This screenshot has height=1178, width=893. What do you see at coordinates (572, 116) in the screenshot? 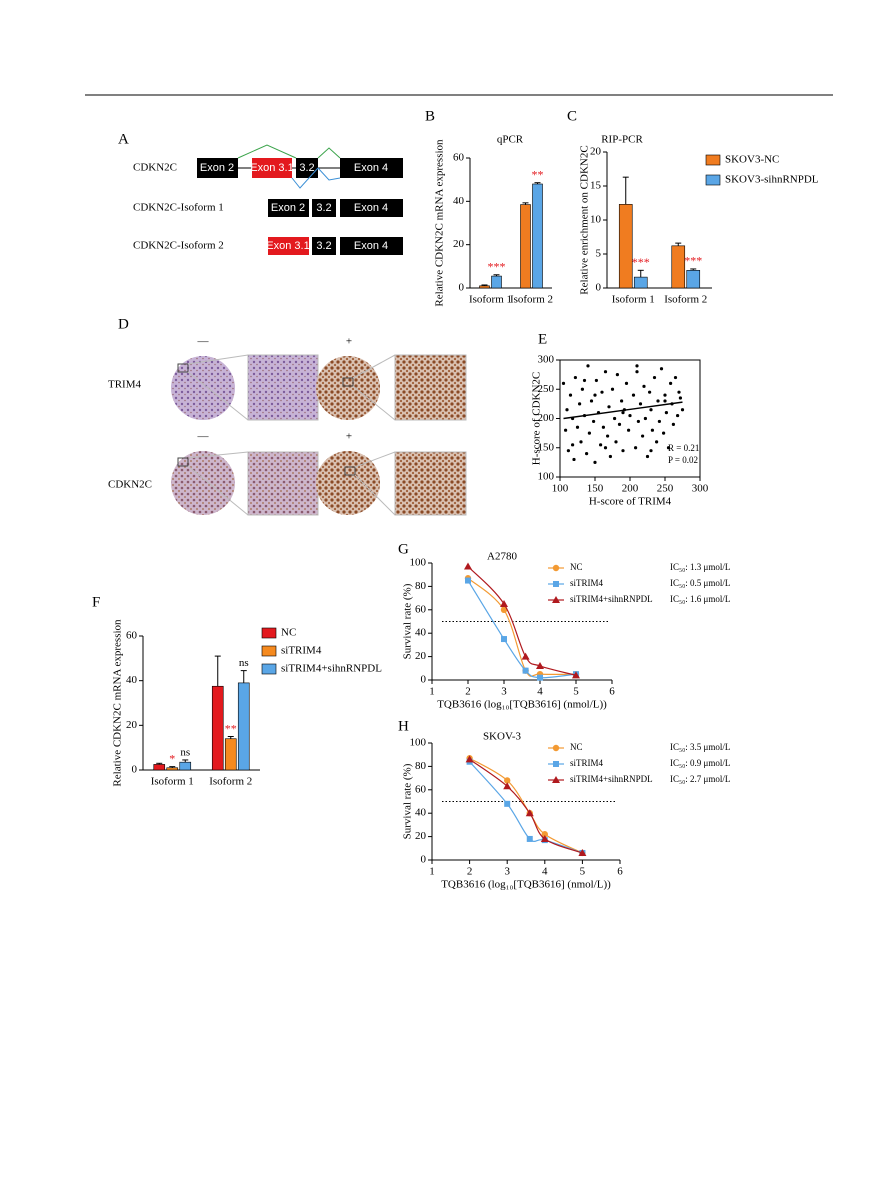
I see `panel-label: C` at bounding box center [572, 116].